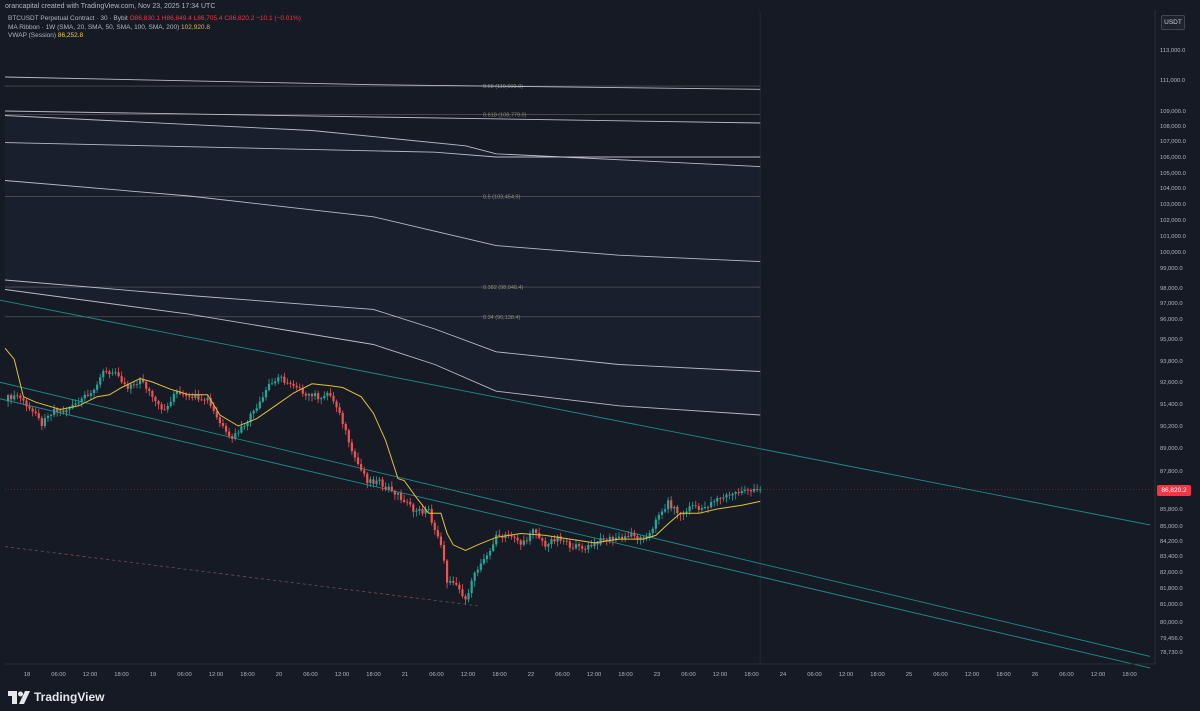 The image size is (1200, 711). What do you see at coordinates (1171, 362) in the screenshot?
I see `price-axis-tick: 93,800.0` at bounding box center [1171, 362].